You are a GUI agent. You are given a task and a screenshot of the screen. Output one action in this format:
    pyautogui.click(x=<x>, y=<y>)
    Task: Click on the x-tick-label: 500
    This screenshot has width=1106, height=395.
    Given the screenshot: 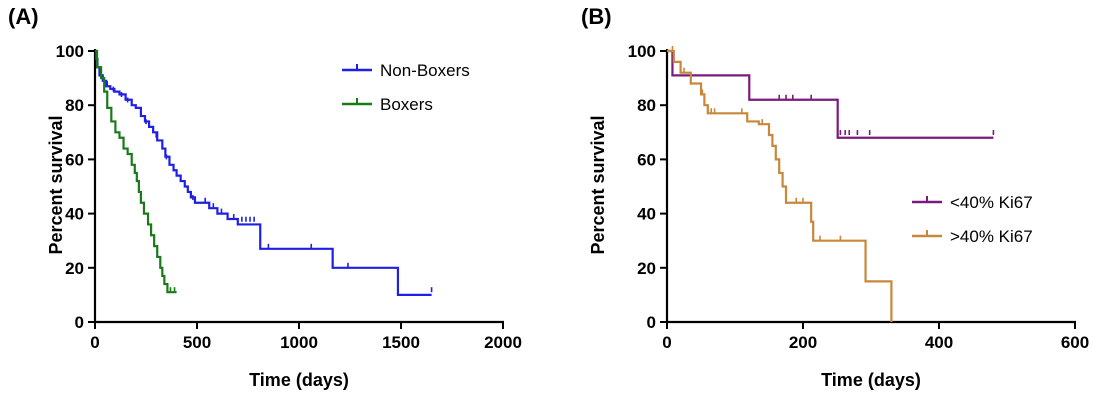 What is the action you would take?
    pyautogui.click(x=197, y=342)
    